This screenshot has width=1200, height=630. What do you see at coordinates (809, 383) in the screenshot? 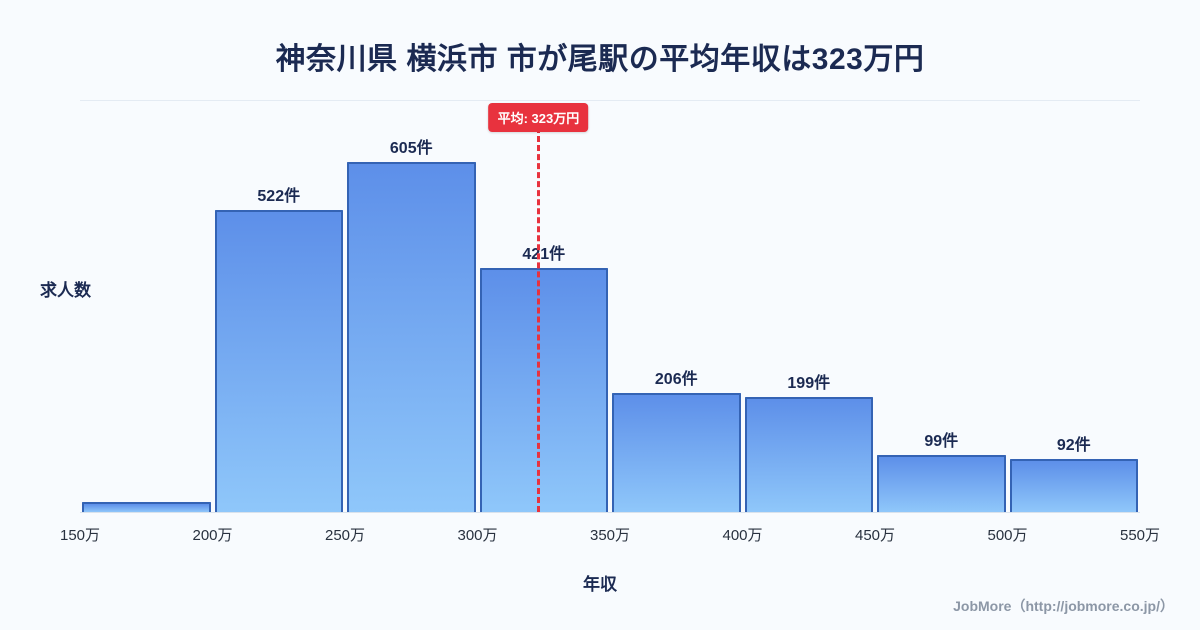
I see `bar-value-label: 199件` at bounding box center [809, 383].